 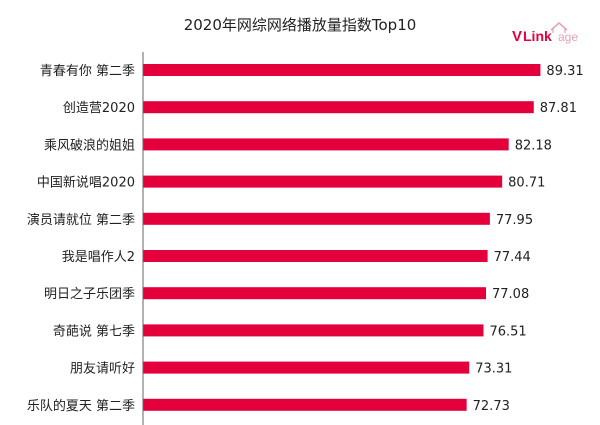 What do you see at coordinates (558, 108) in the screenshot?
I see `value-label: 87.81` at bounding box center [558, 108].